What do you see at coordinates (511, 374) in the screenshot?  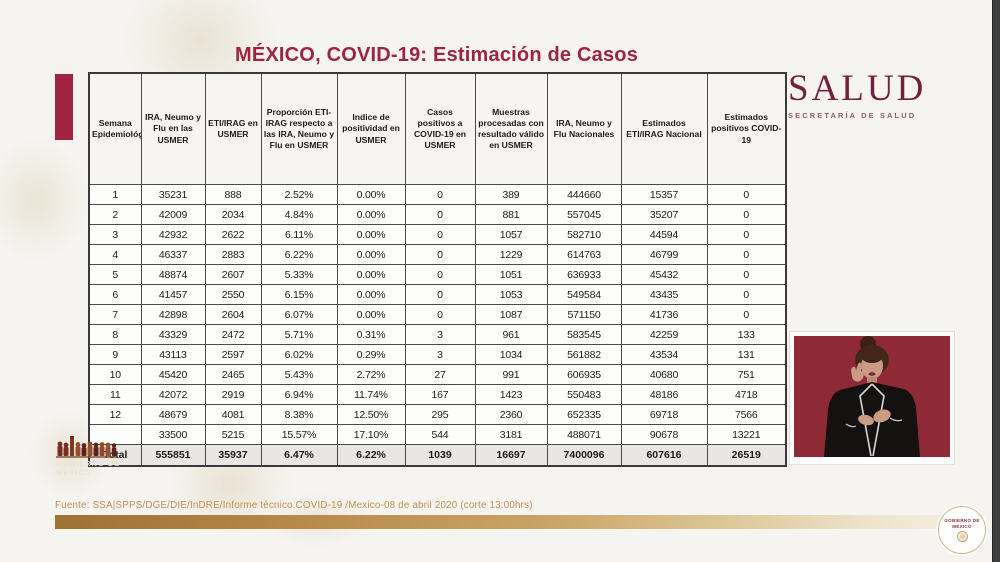 I see `table-cell: 991` at bounding box center [511, 374].